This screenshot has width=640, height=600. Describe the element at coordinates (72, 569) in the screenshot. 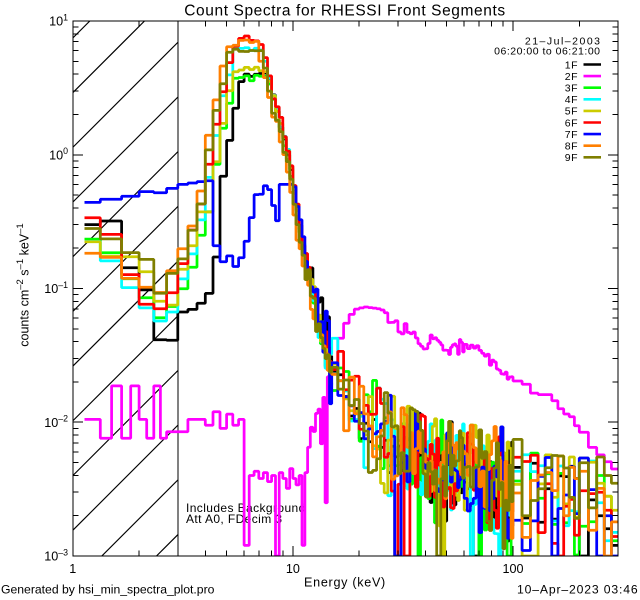

I see `svg-text: 1` at that location.